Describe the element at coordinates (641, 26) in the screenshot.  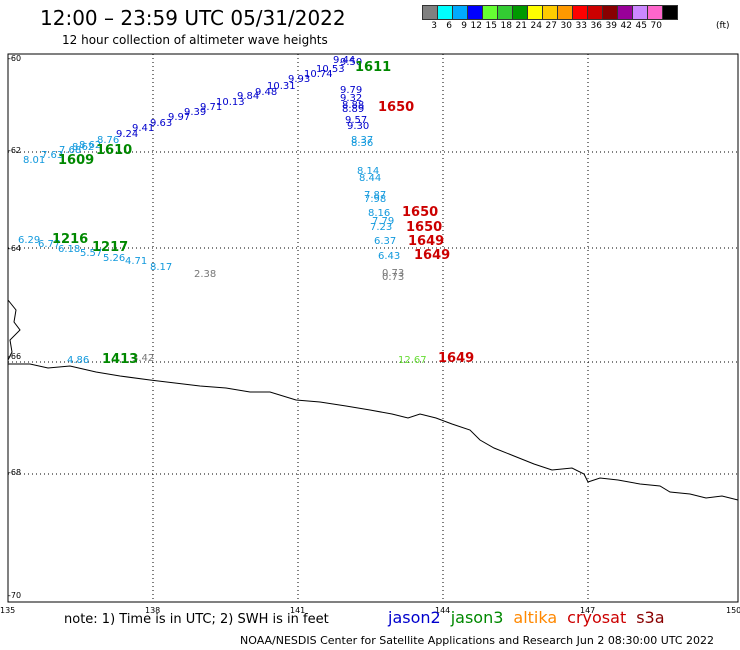
I see `color-scale-label: 45` at that location.